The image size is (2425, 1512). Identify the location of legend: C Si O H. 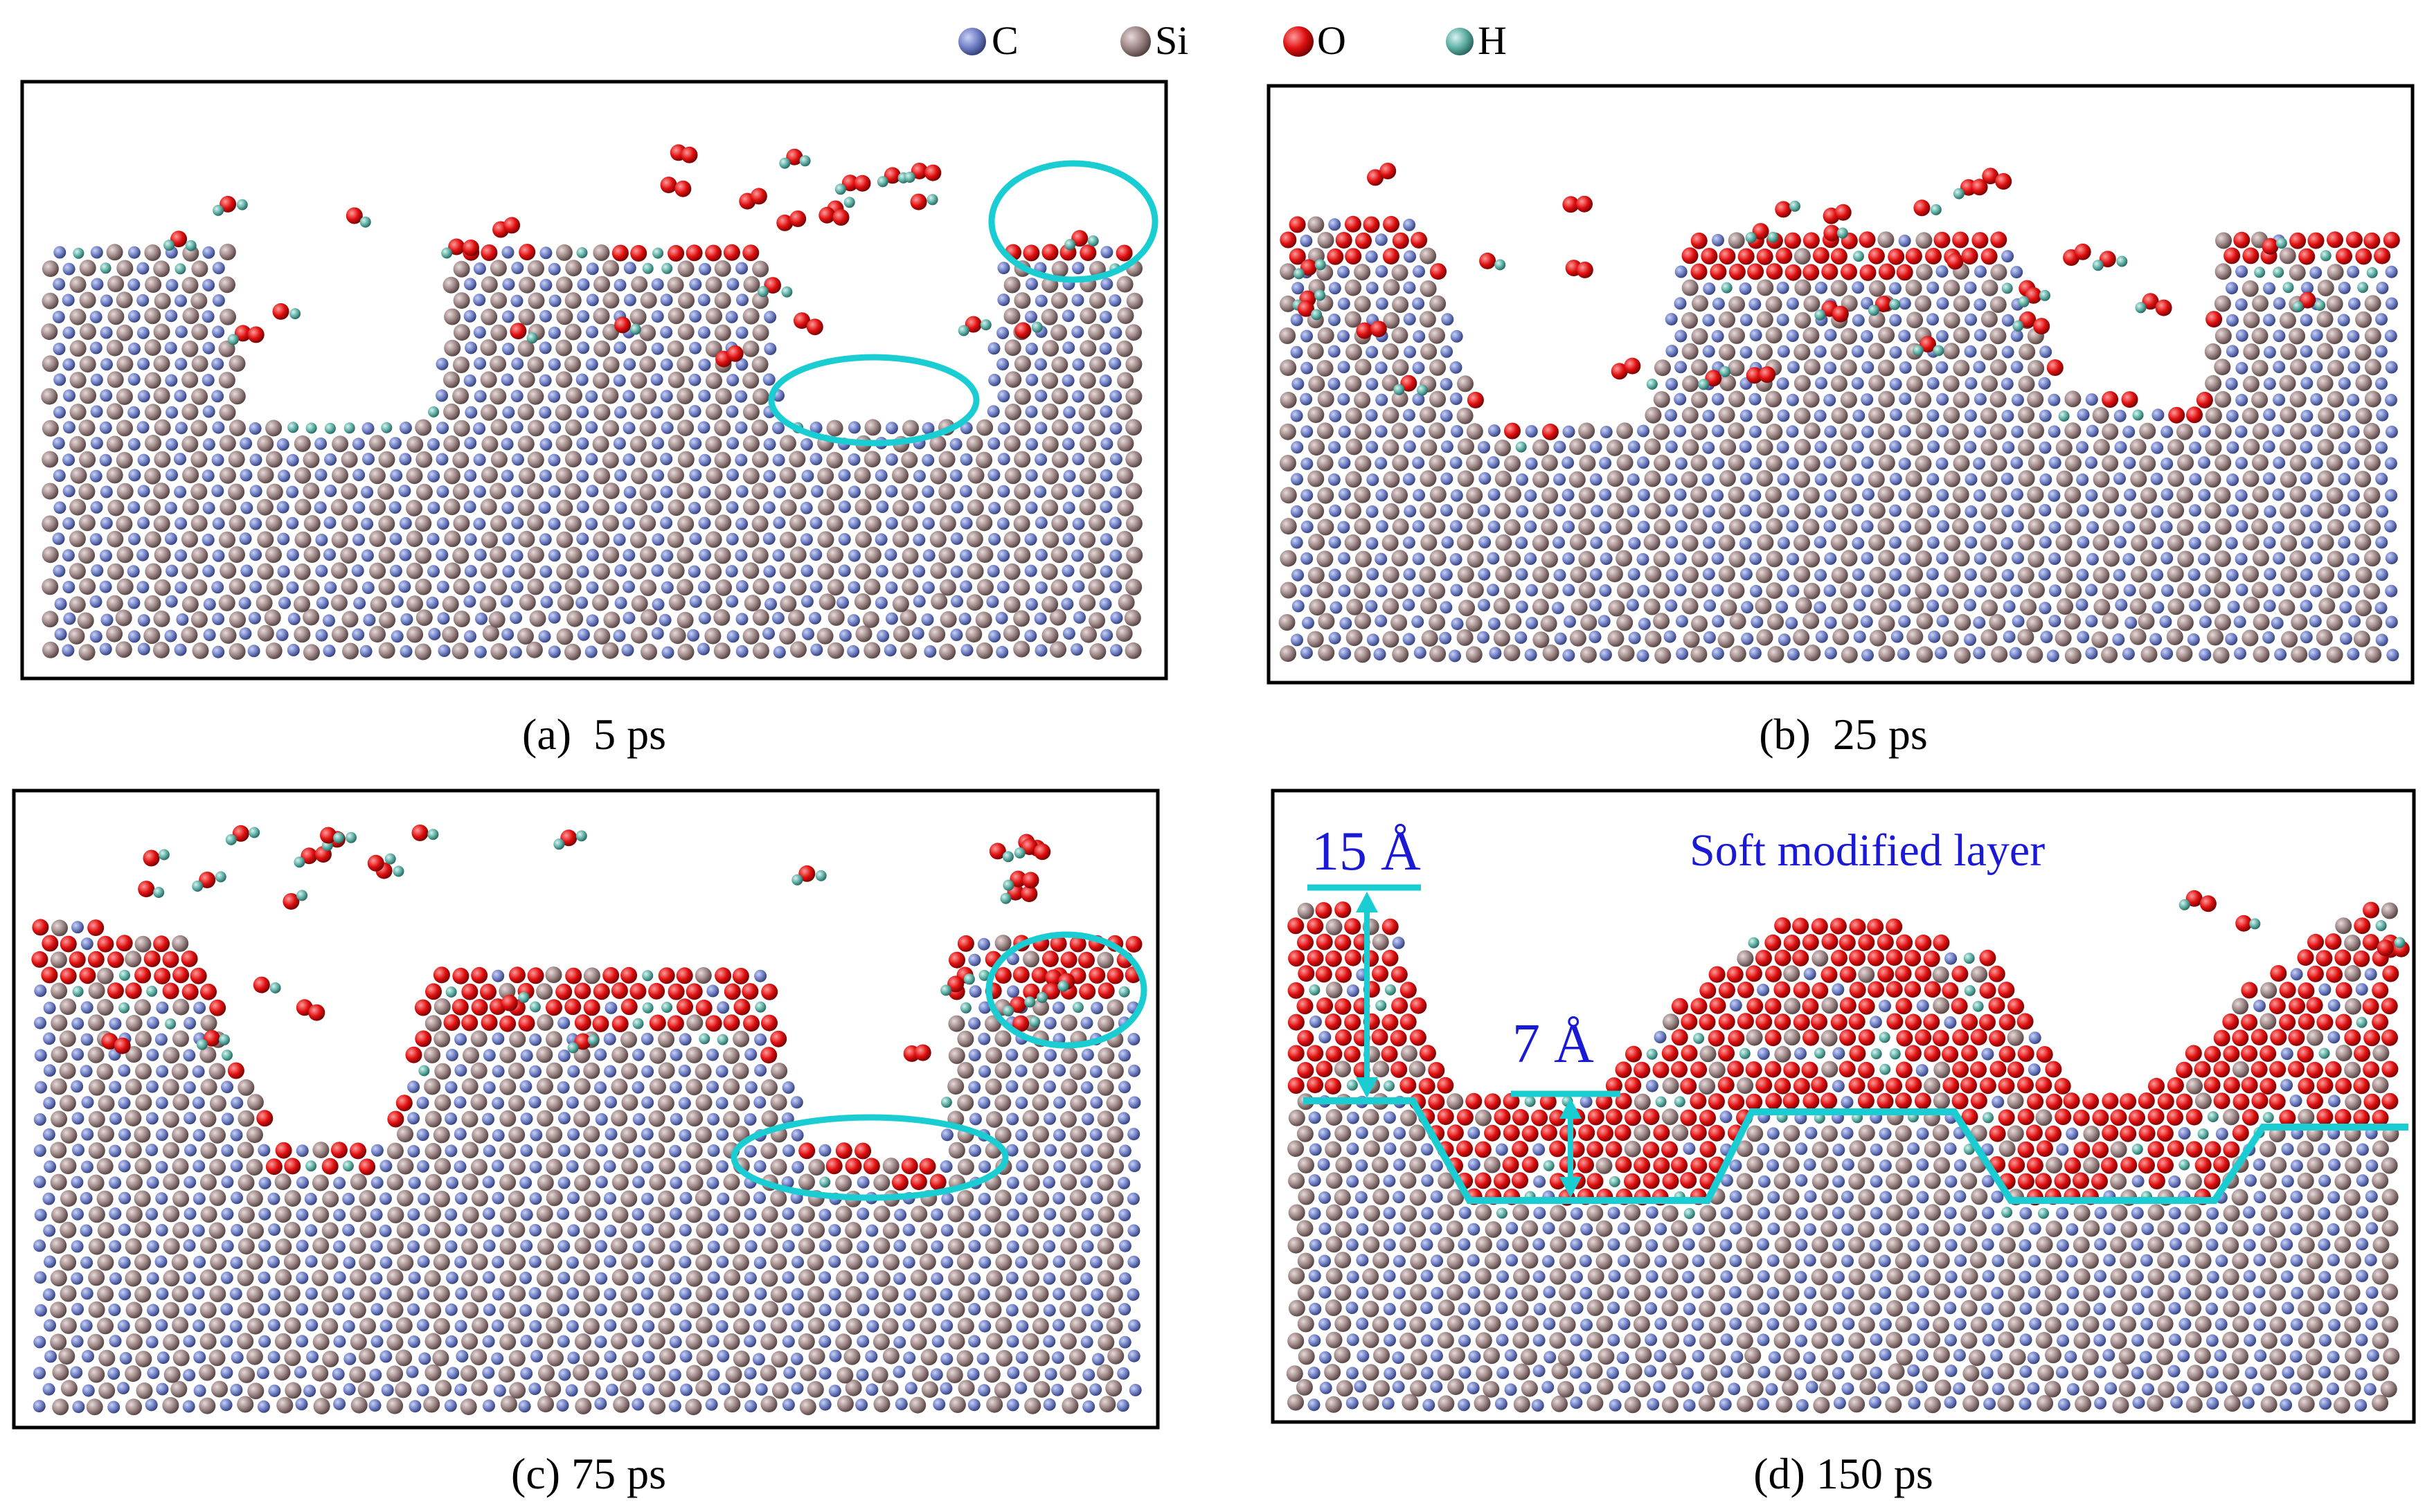
(1232, 40).